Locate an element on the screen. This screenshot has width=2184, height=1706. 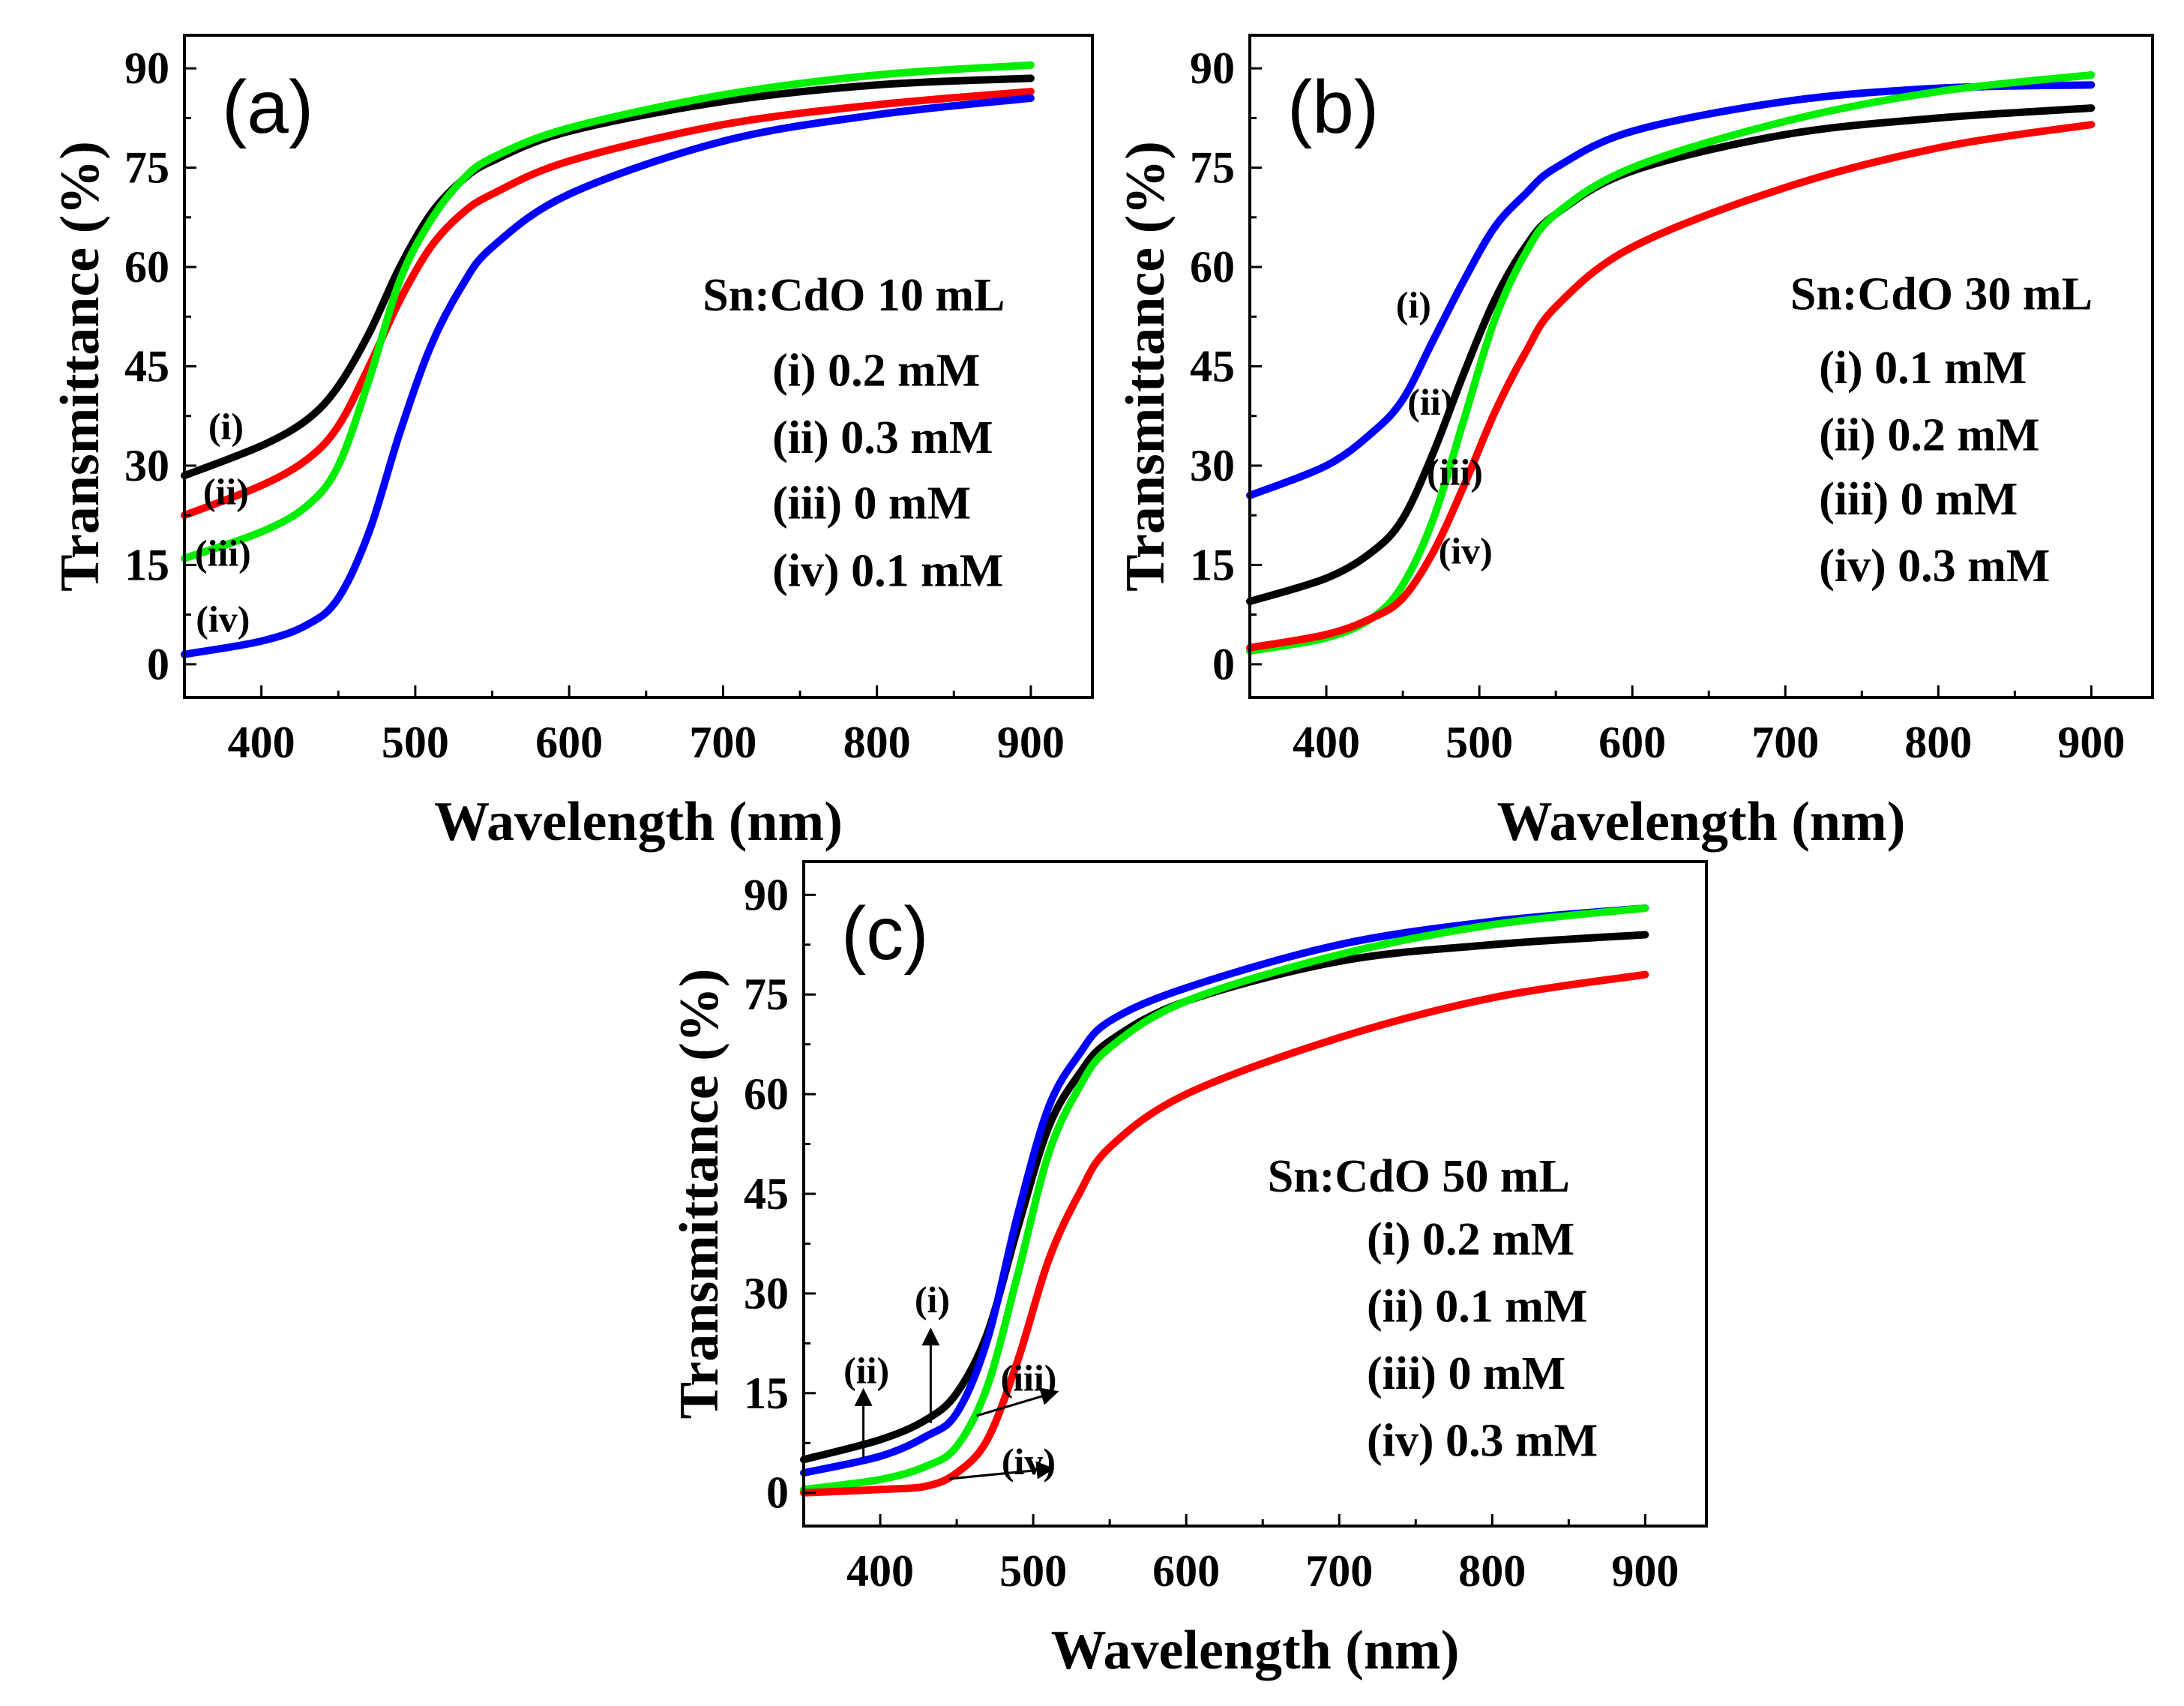
legend-title: Sn:CdO 10 mL is located at coordinates (854, 295).